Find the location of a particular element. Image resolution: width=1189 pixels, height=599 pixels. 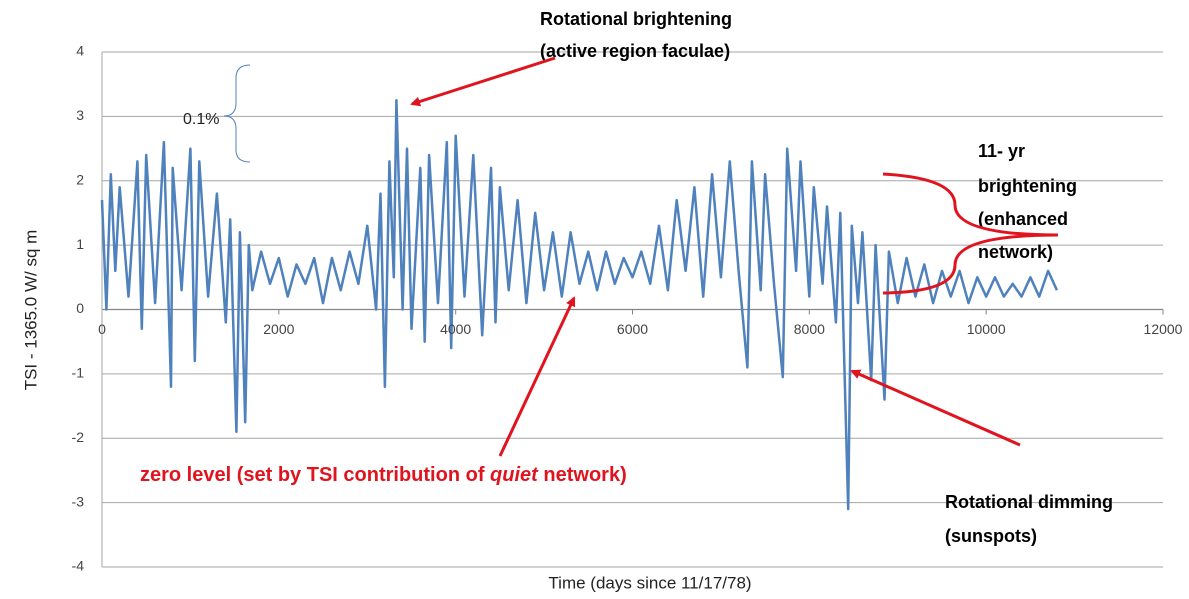

y-tick-label: -1 is located at coordinates (78, 373).